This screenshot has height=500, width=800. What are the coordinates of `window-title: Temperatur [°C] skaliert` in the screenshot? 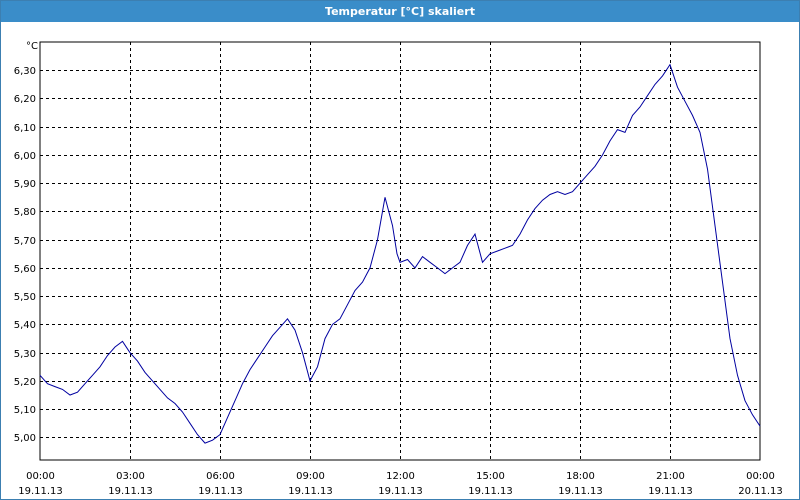 It's located at (400, 11).